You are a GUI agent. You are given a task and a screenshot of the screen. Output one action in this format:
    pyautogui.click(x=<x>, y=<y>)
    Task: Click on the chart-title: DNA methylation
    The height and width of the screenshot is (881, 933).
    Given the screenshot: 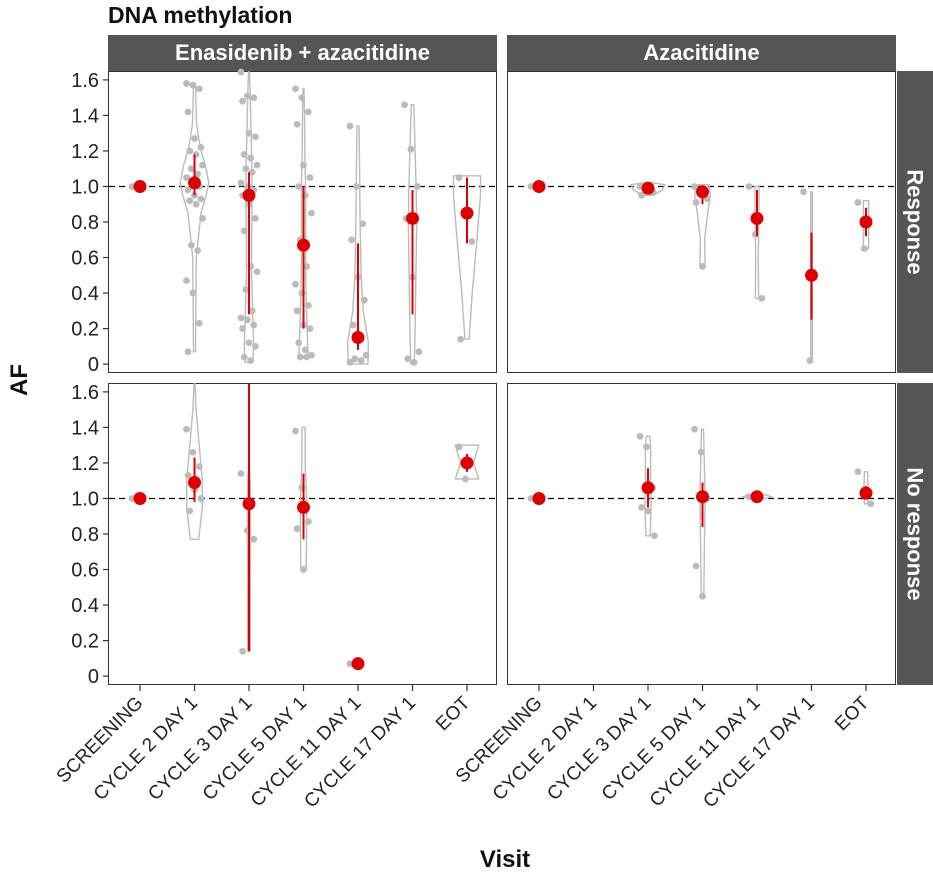 What is the action you would take?
    pyautogui.click(x=200, y=15)
    